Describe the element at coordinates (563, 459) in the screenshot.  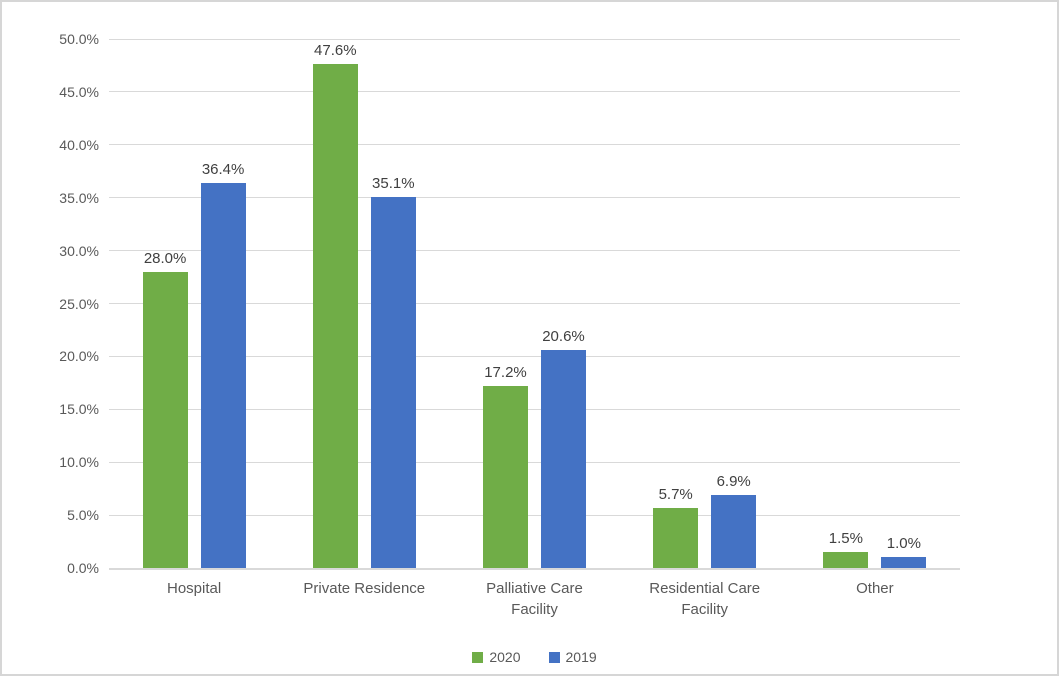
I see `bar-2019-palliative-care-facility` at that location.